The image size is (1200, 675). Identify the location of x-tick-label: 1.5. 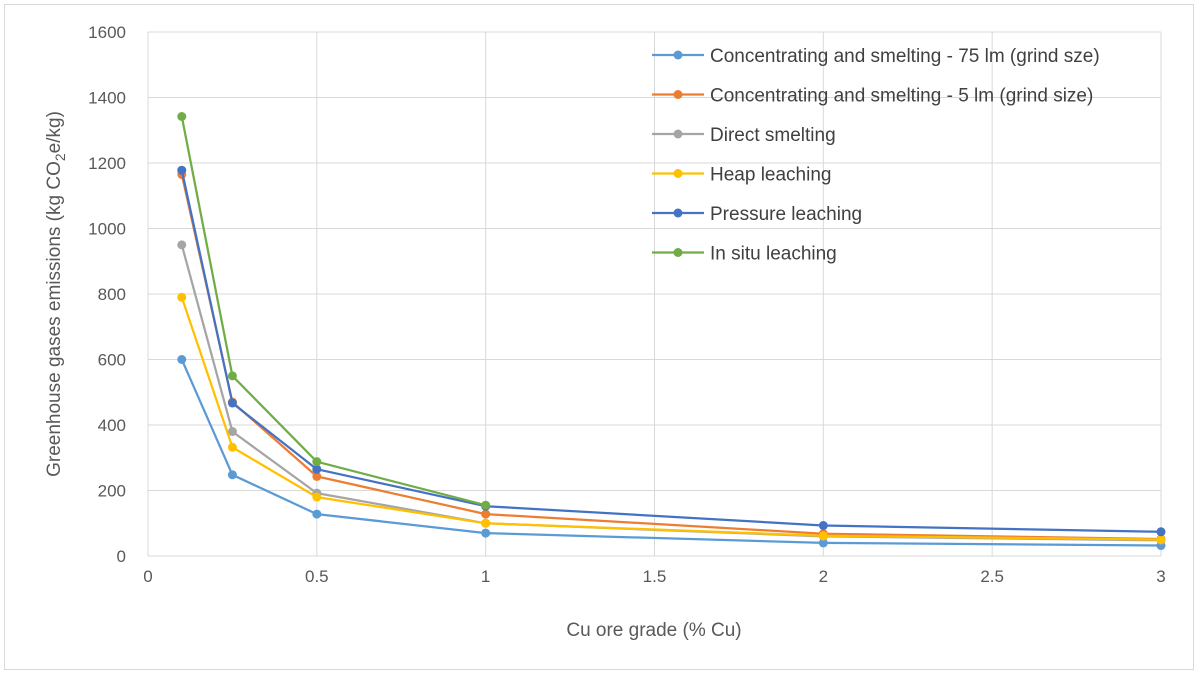
(655, 576).